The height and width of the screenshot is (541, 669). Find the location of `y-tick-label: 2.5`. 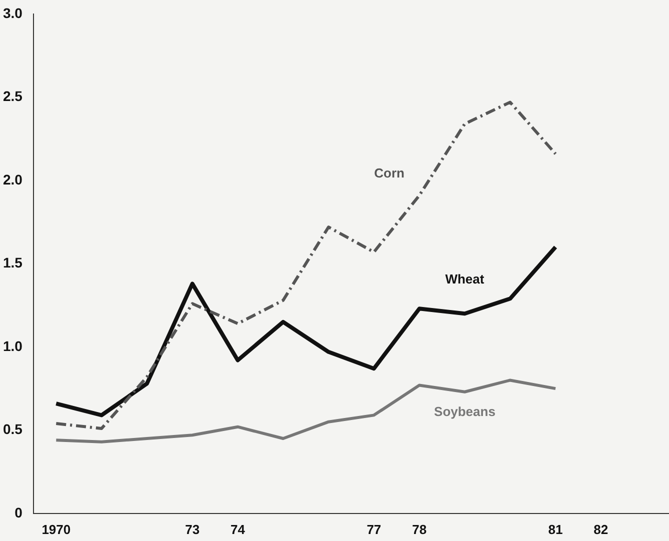

y-tick-label: 2.5 is located at coordinates (12, 96).